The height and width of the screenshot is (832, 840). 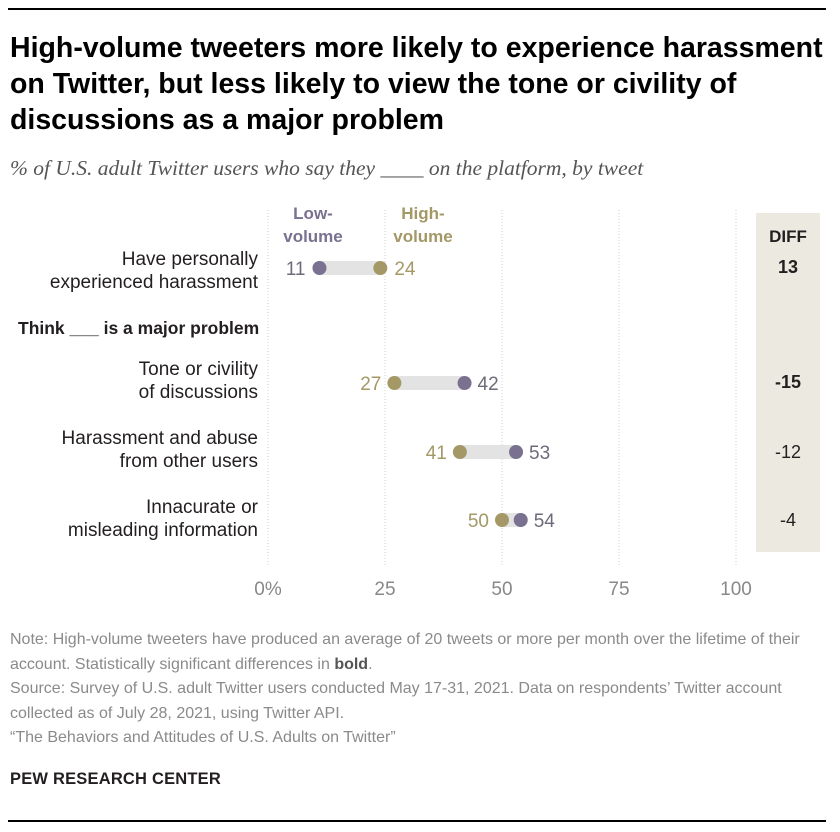 I want to click on diff-value: -4, so click(x=787, y=520).